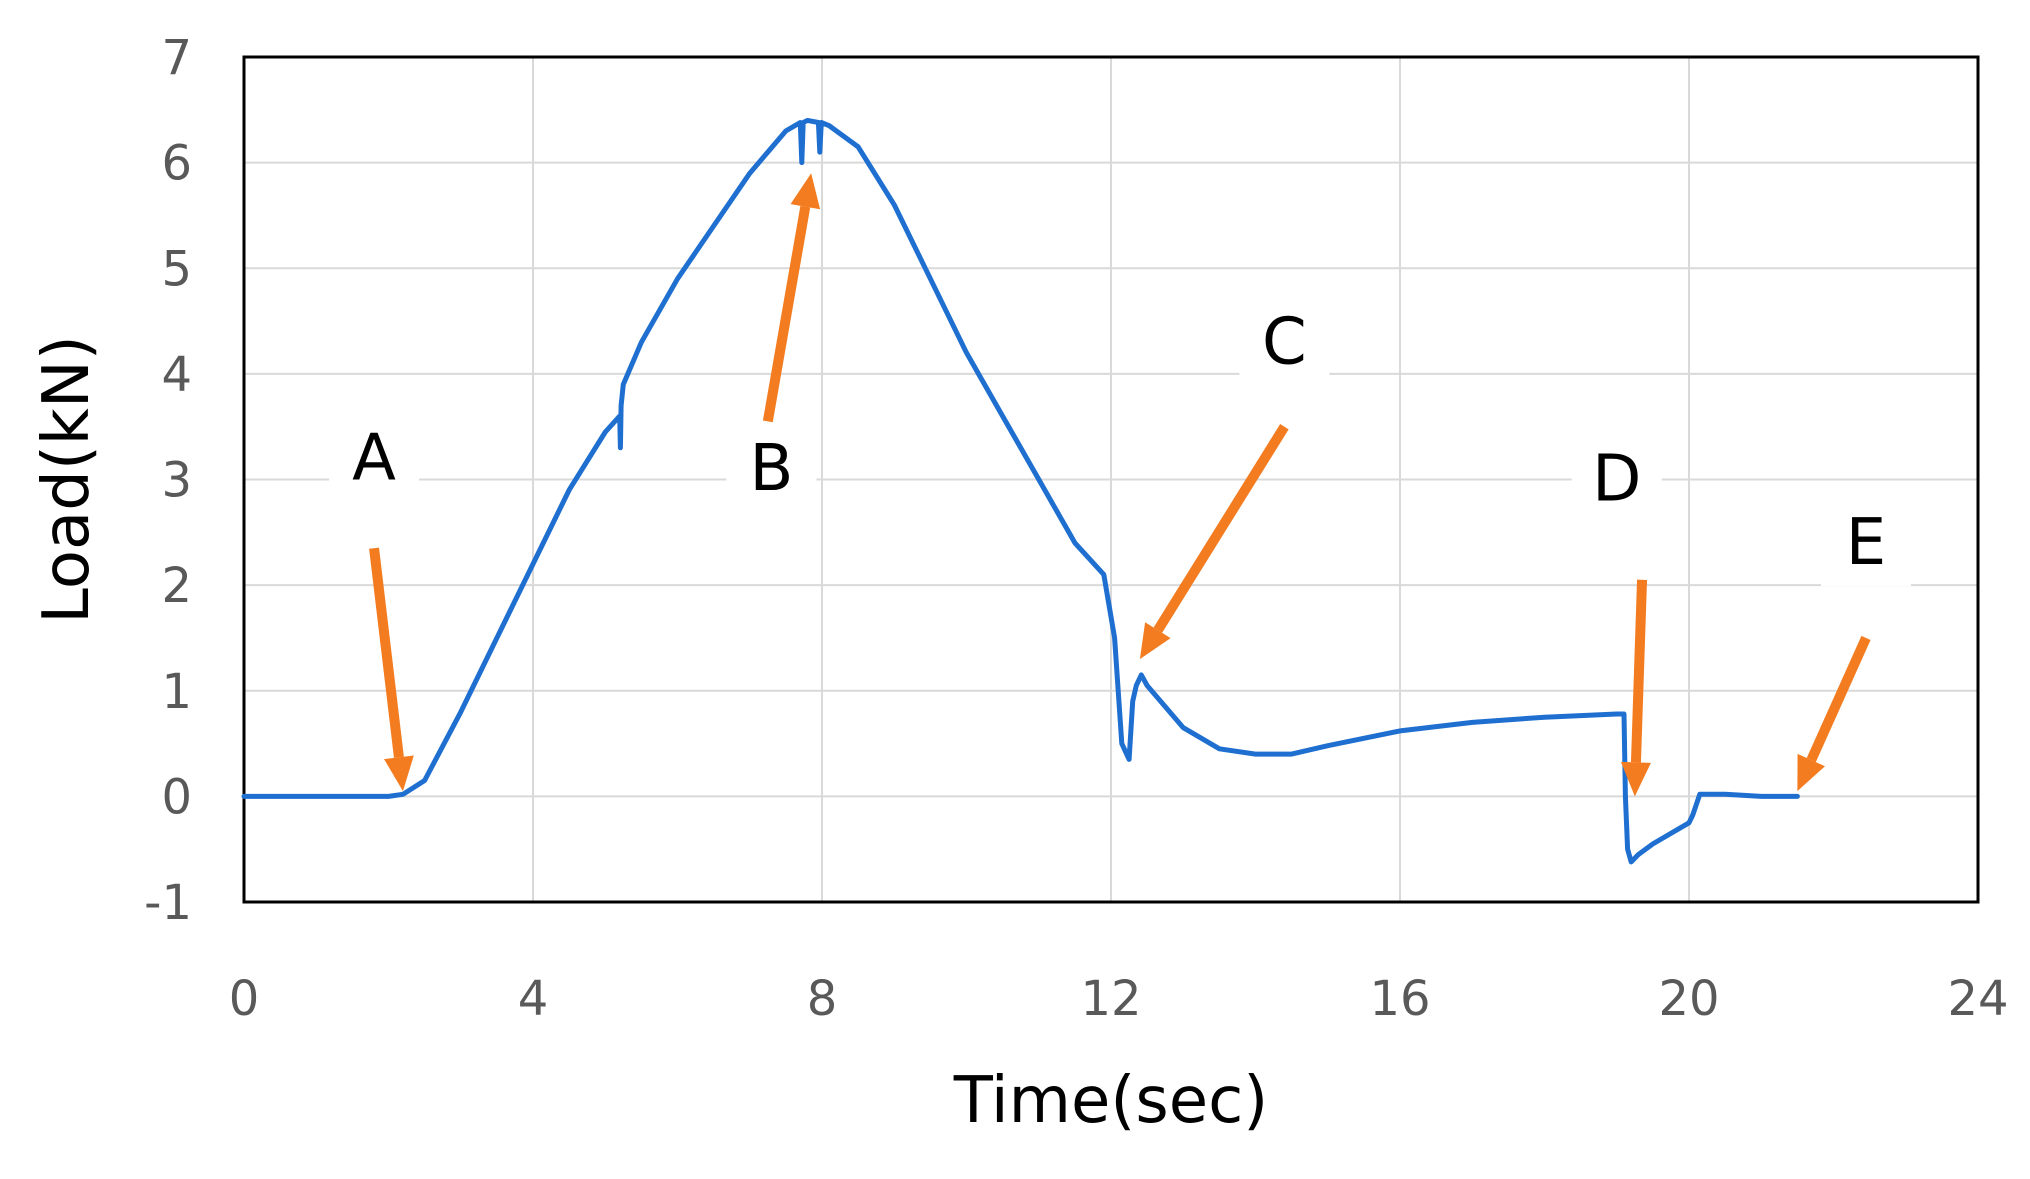  I want to click on annotation-b: B, so click(773, 343).